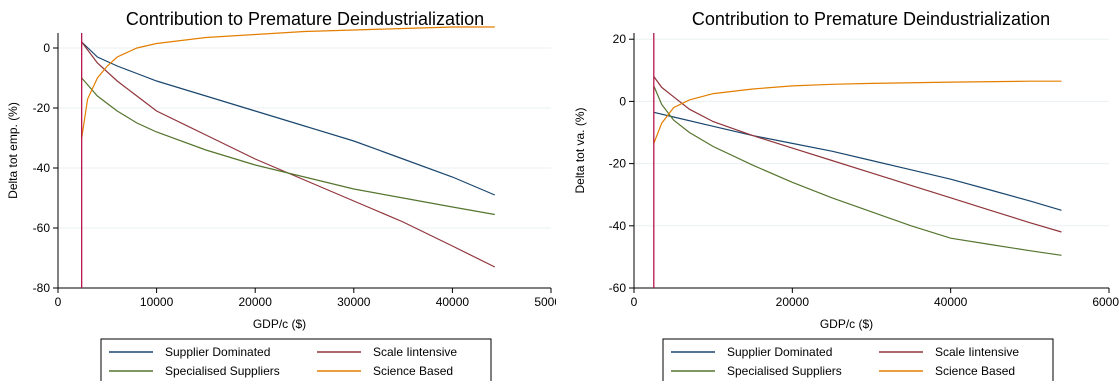  Describe the element at coordinates (288, 146) in the screenshot. I see `series-line-specialised-suppliers` at that location.